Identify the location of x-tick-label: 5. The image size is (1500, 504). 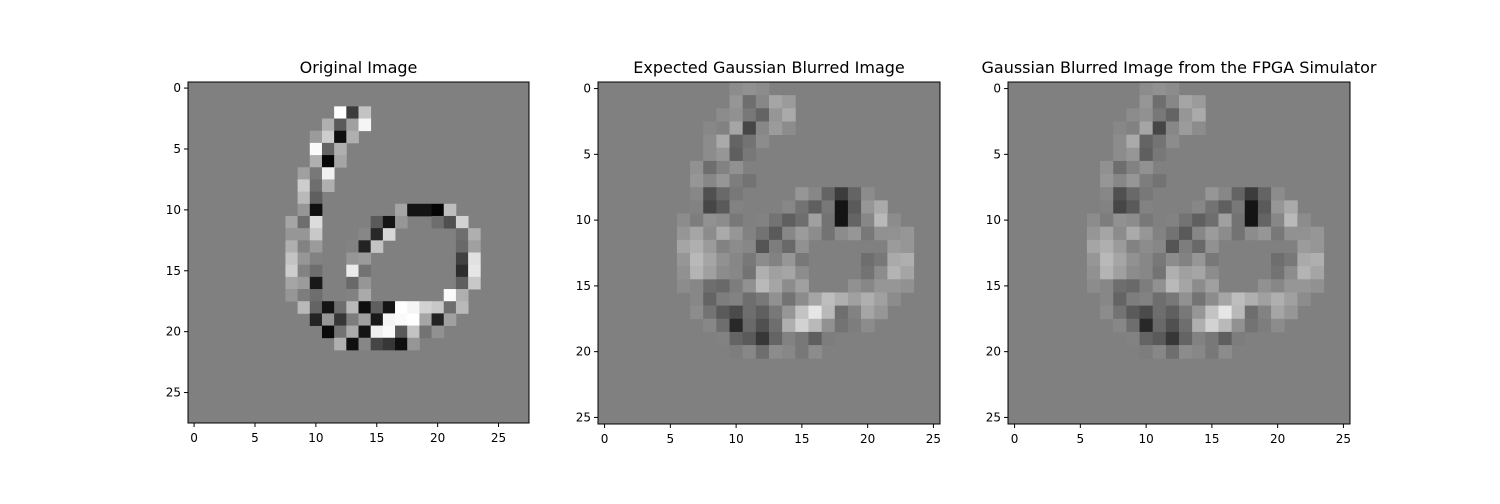
(255, 438).